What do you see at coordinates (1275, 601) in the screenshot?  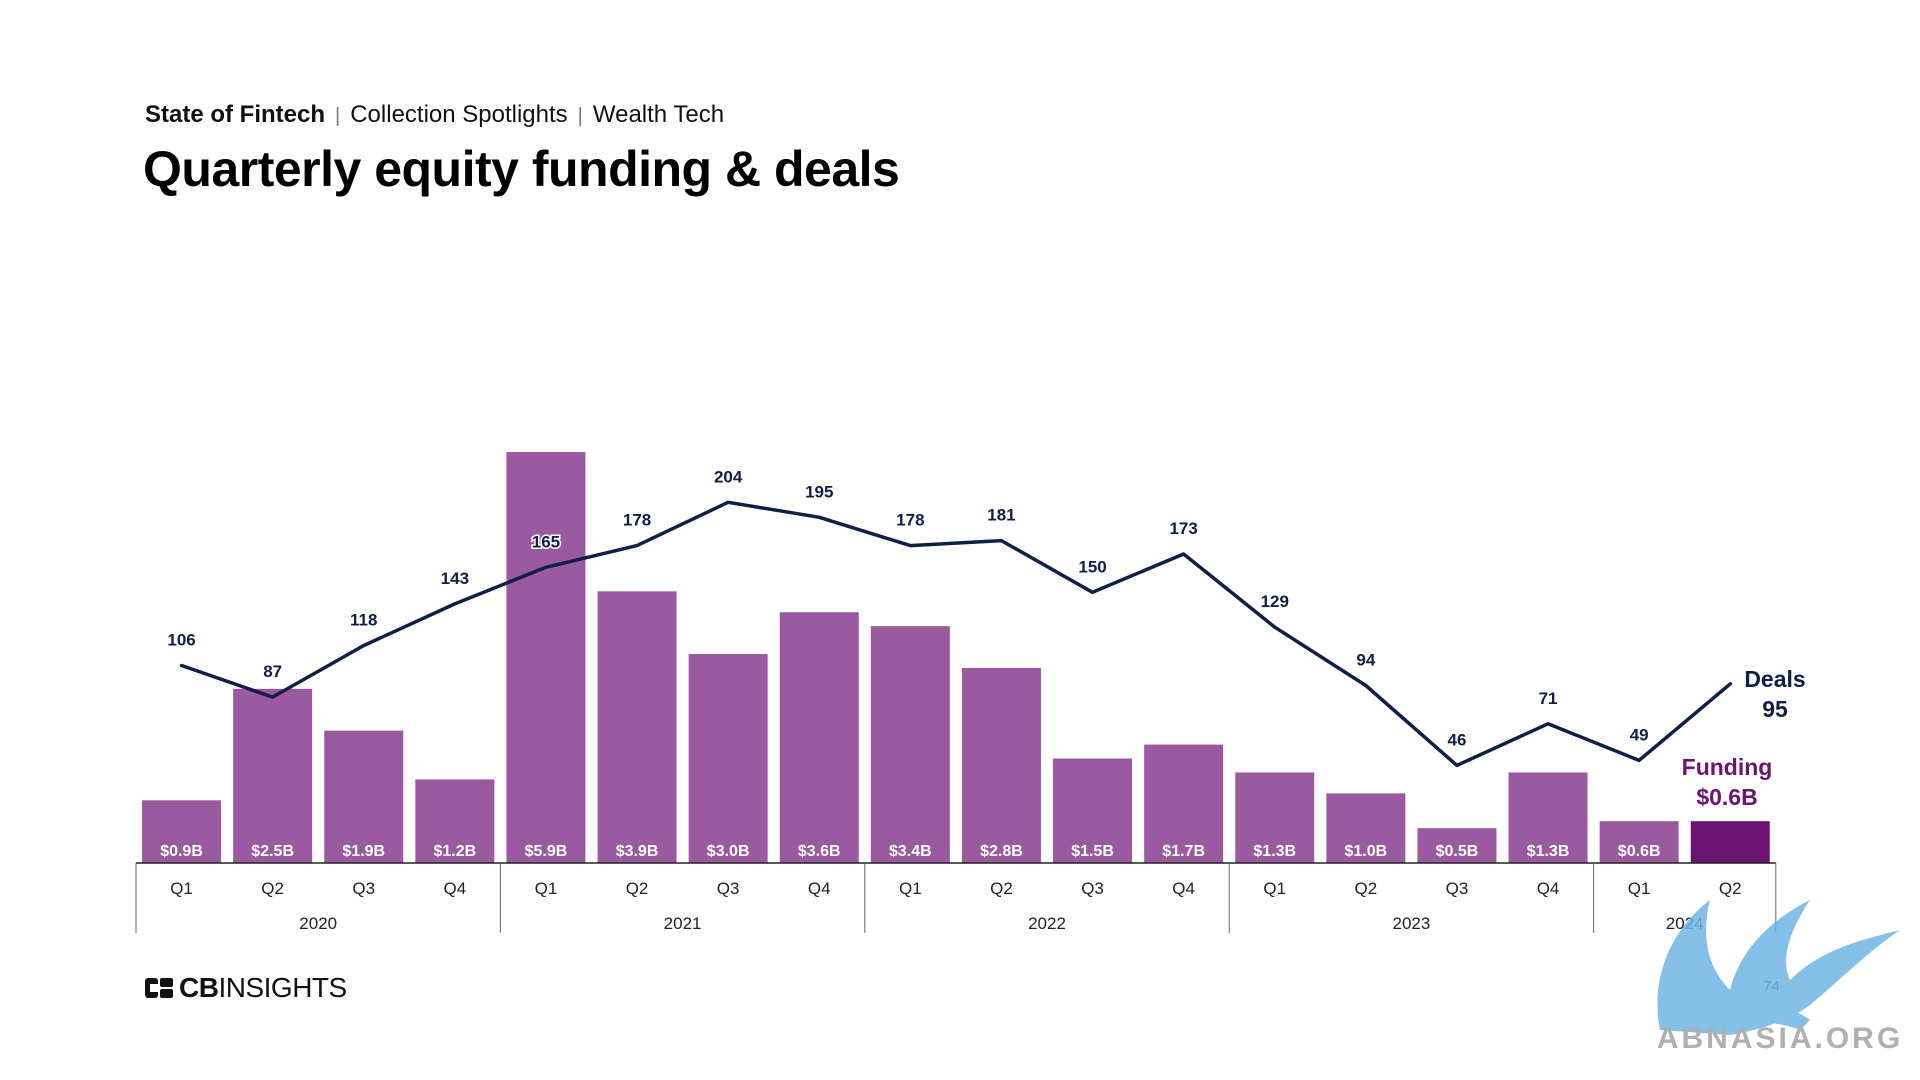 I see `deals-value-label: 129` at bounding box center [1275, 601].